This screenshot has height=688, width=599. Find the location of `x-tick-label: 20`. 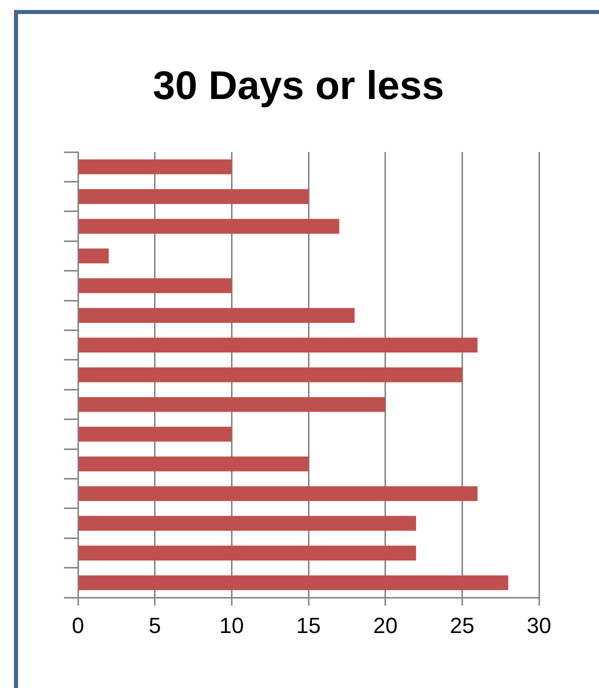

x-tick-label: 20 is located at coordinates (385, 625).